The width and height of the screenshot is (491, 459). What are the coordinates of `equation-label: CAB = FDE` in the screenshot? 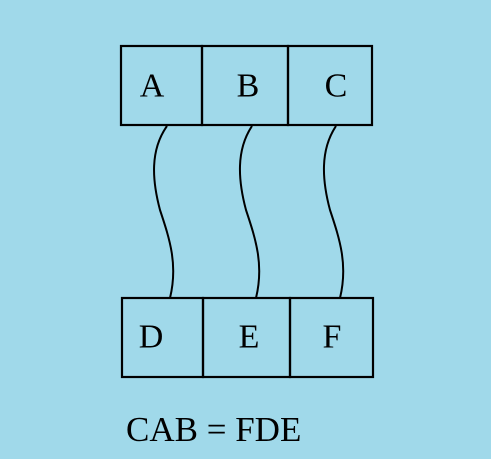 It's located at (214, 429).